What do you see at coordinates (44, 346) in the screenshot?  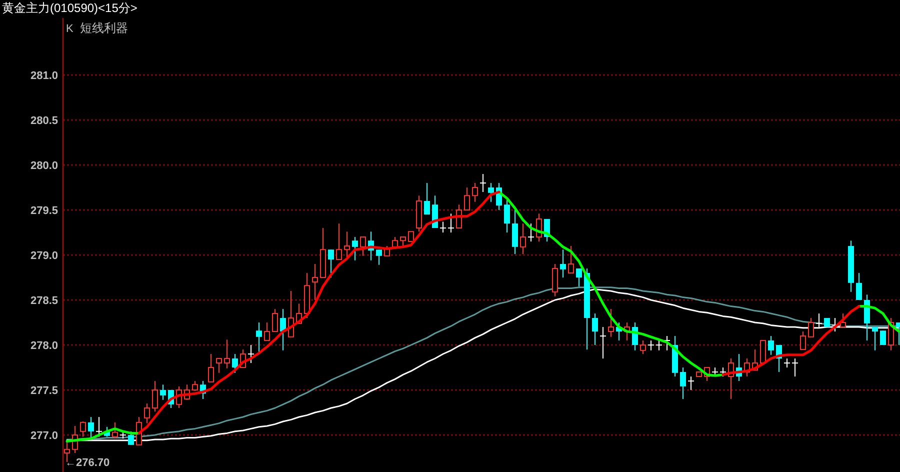 I see `y-tick-label: 278.0` at bounding box center [44, 346].